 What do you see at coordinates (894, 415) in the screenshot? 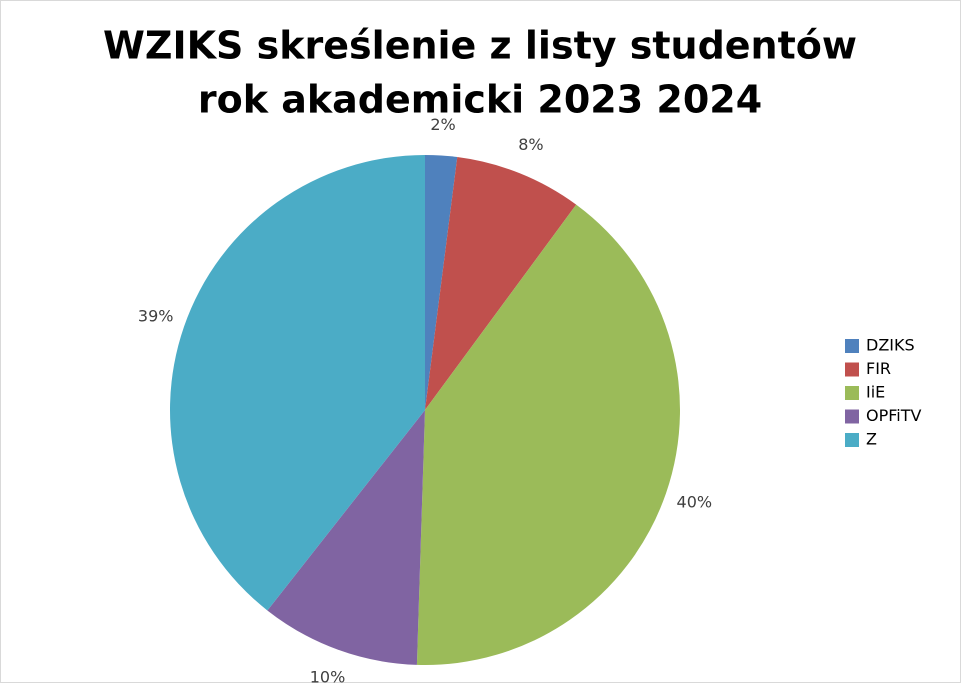
I see `legend-label: OPFiTV` at bounding box center [894, 415].